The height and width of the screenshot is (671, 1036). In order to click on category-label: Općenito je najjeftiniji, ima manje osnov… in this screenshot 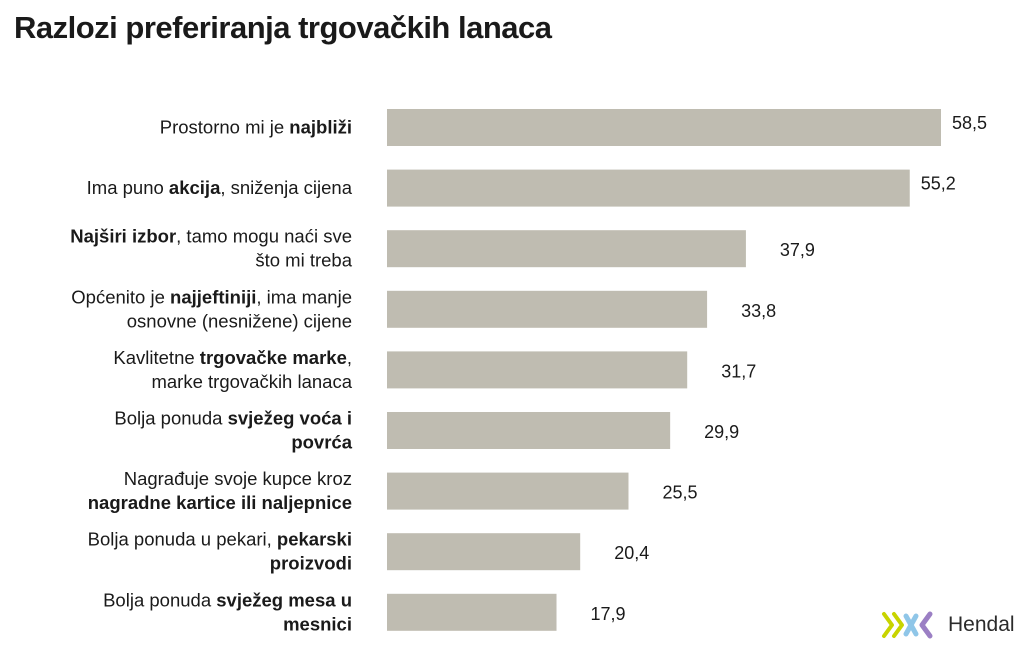, I will do `click(211, 308)`.